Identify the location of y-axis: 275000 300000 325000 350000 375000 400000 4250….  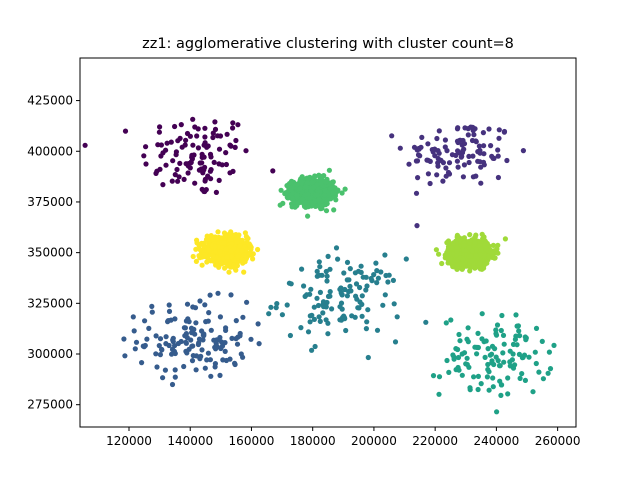
(53, 253).